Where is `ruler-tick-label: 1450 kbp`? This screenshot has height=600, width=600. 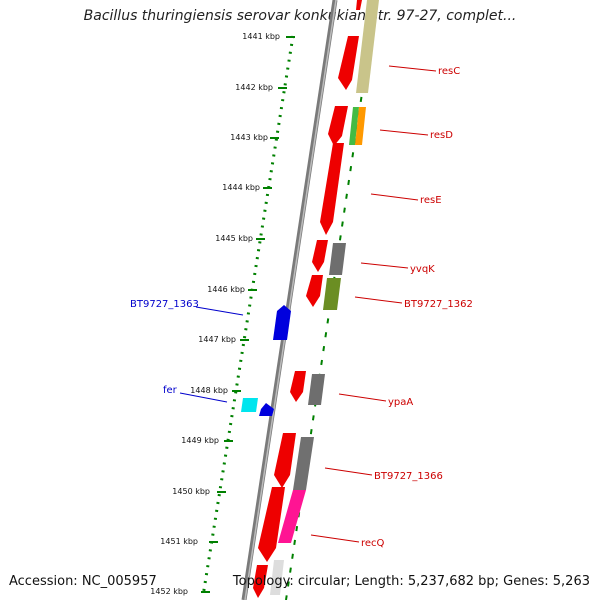
ruler-tick-label: 1450 kbp is located at coordinates (191, 491).